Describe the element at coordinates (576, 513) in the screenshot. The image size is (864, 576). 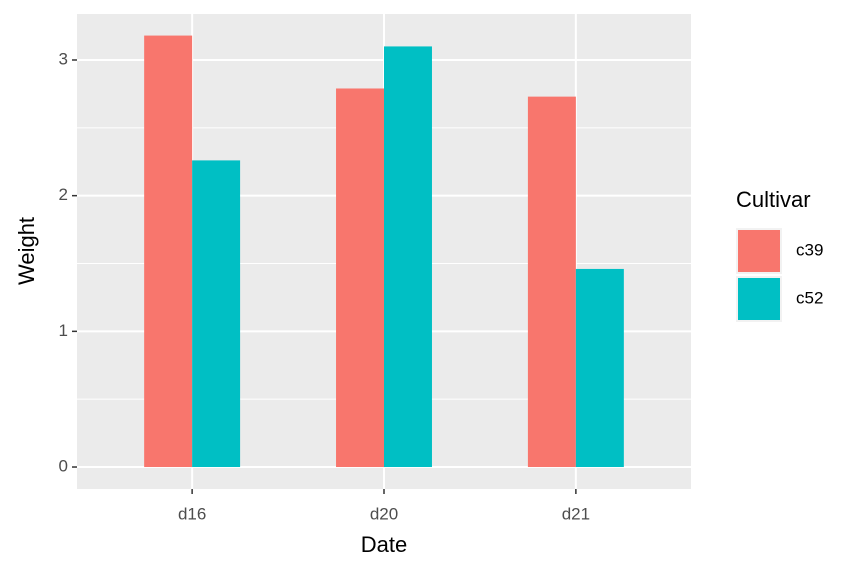
I see `x-tick-label: d21` at that location.